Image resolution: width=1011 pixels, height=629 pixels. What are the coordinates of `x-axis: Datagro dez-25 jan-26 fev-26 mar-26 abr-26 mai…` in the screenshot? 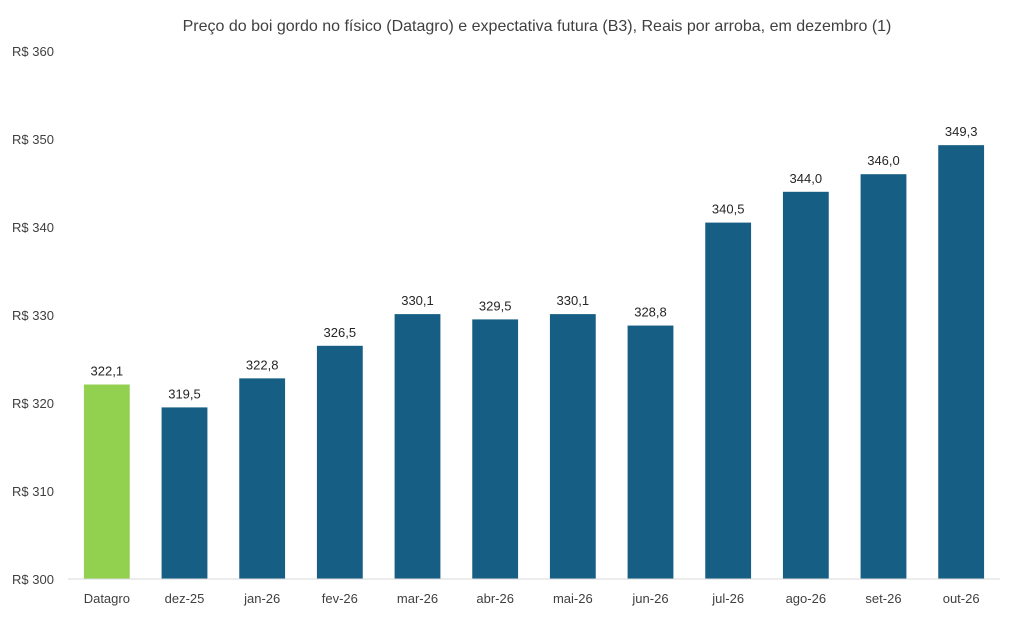 It's located at (534, 592).